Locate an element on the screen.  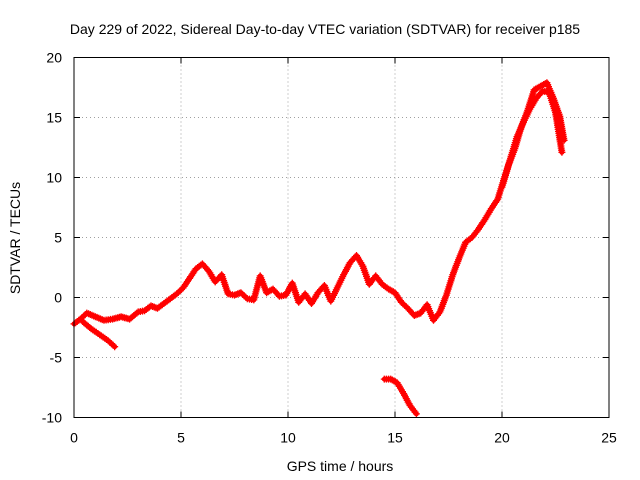
y-tick-label: 0 is located at coordinates (58, 298).